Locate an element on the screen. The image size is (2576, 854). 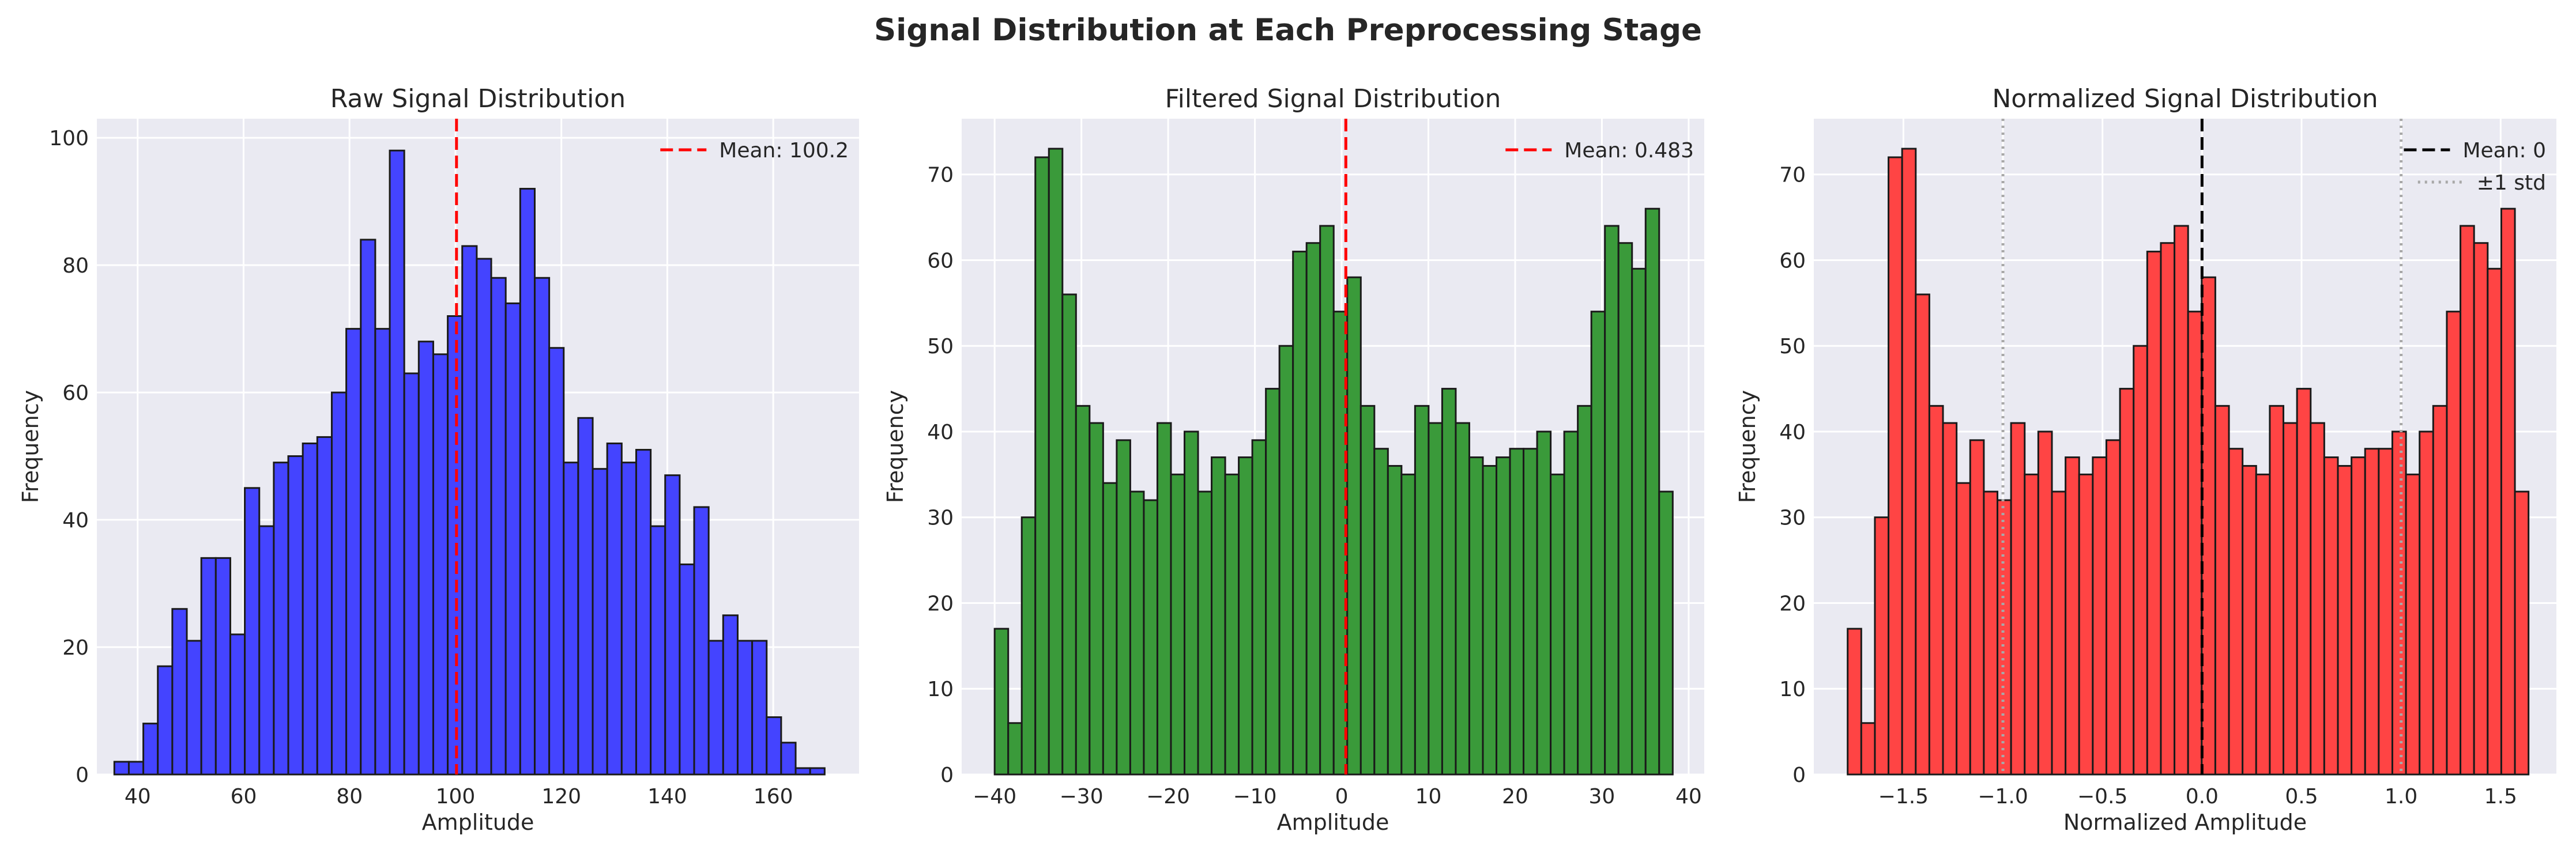
legend-label: Mean: 100.2 is located at coordinates (784, 151).